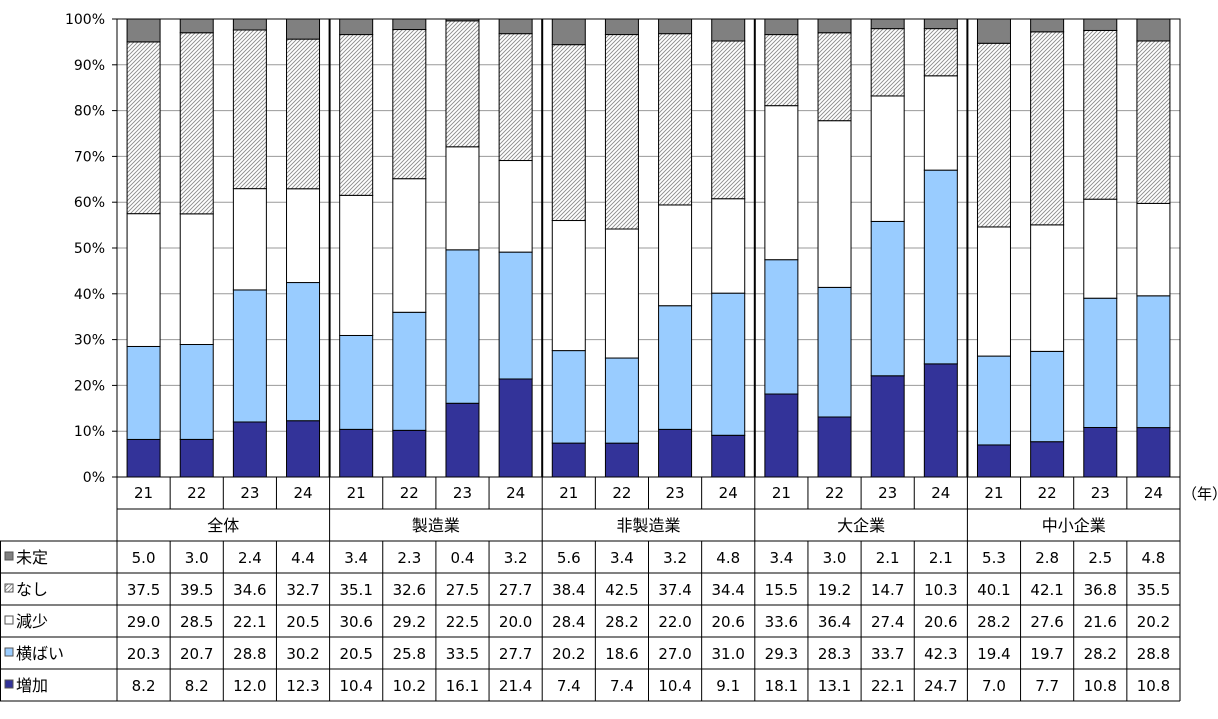  I want to click on data-label: 8.2, so click(144, 686).